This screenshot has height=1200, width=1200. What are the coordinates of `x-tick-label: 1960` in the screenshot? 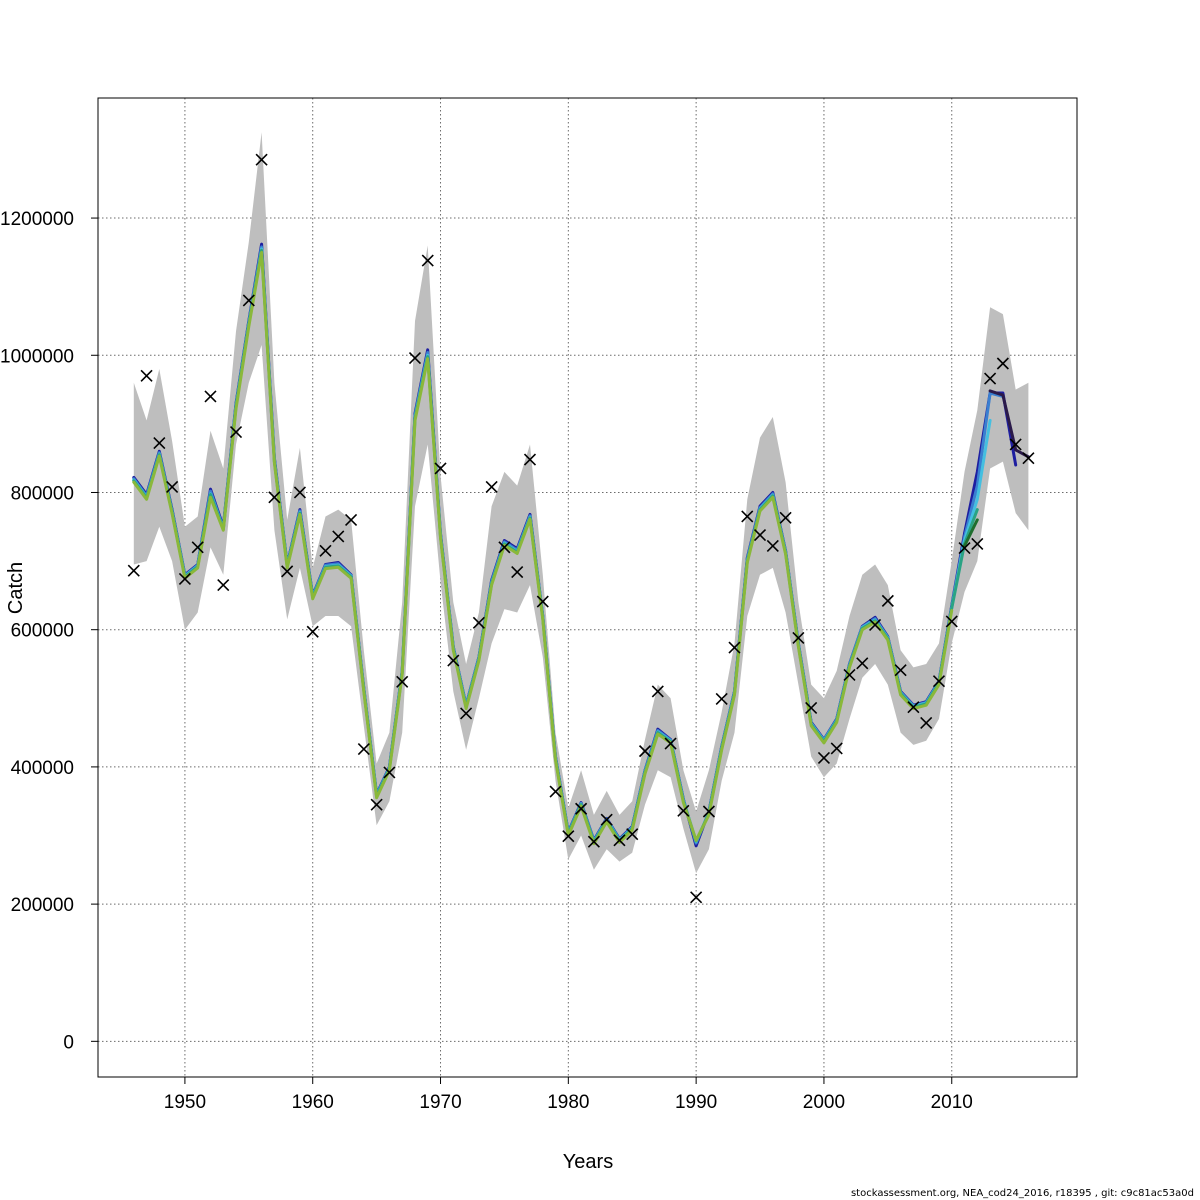 It's located at (313, 1102).